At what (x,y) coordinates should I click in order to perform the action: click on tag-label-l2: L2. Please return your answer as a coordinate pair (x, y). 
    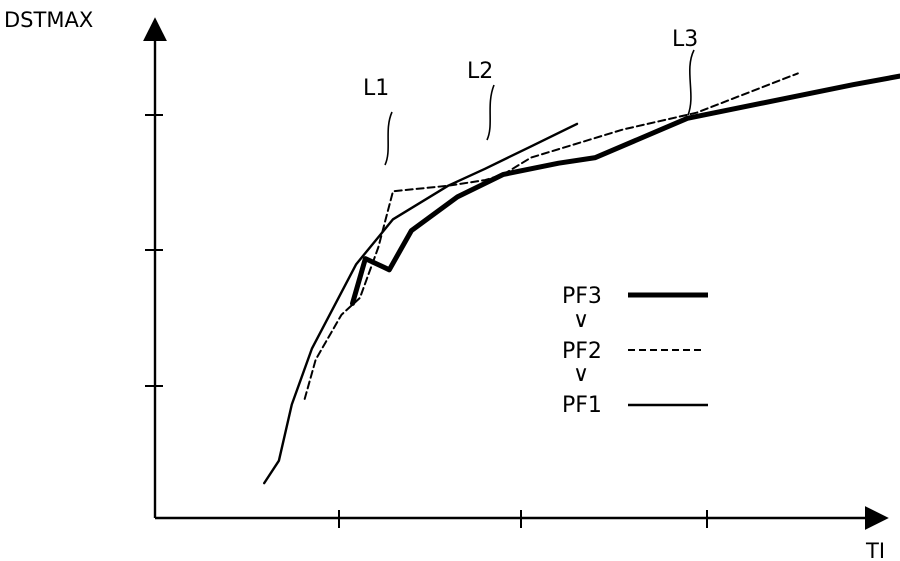
    Looking at the image, I should click on (480, 71).